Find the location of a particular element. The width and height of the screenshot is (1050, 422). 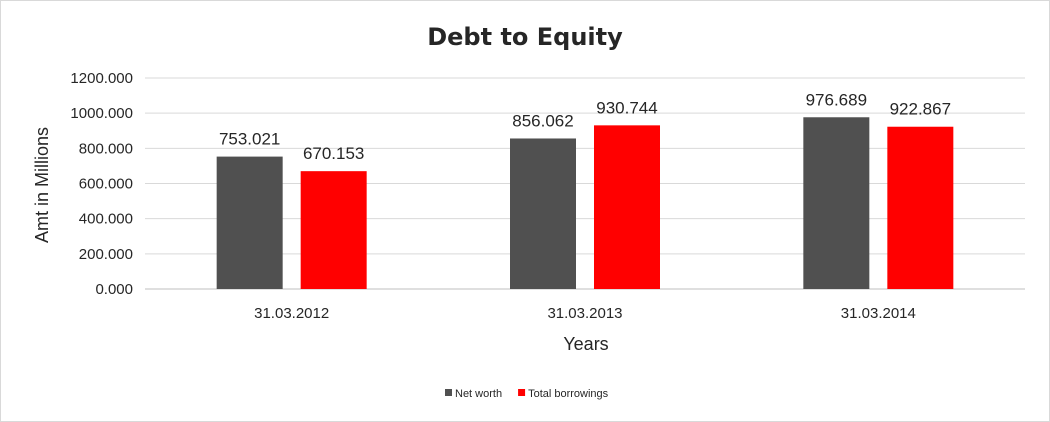

data-label: 670.153 is located at coordinates (333, 153).